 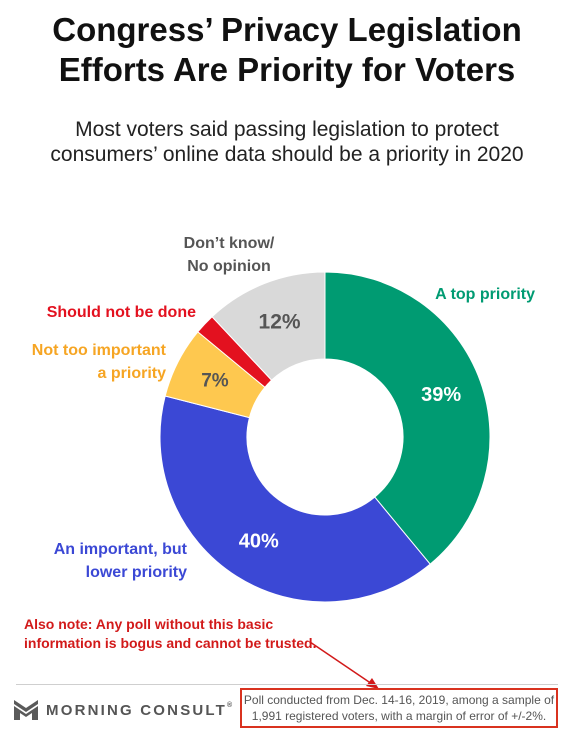 I want to click on slice-value-label: 12%, so click(x=280, y=322).